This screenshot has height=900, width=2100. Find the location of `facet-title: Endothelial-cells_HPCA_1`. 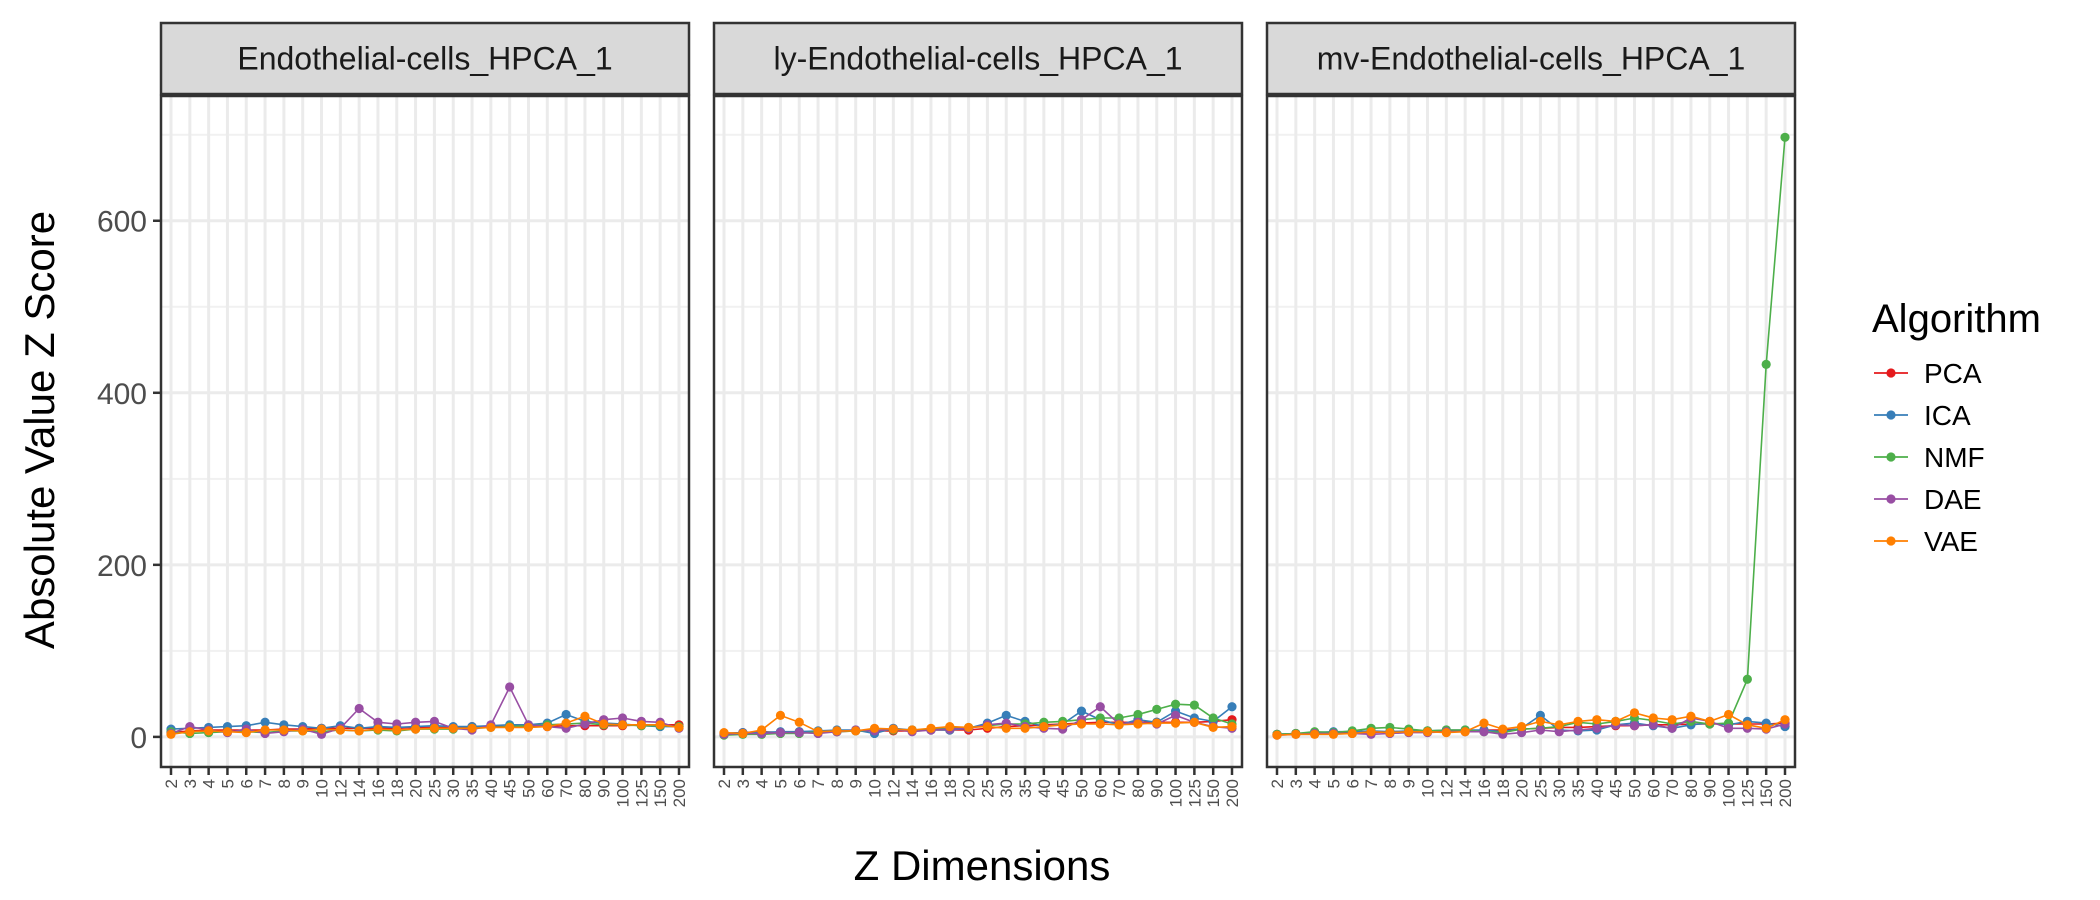

facet-title: Endothelial-cells_HPCA_1 is located at coordinates (424, 59).